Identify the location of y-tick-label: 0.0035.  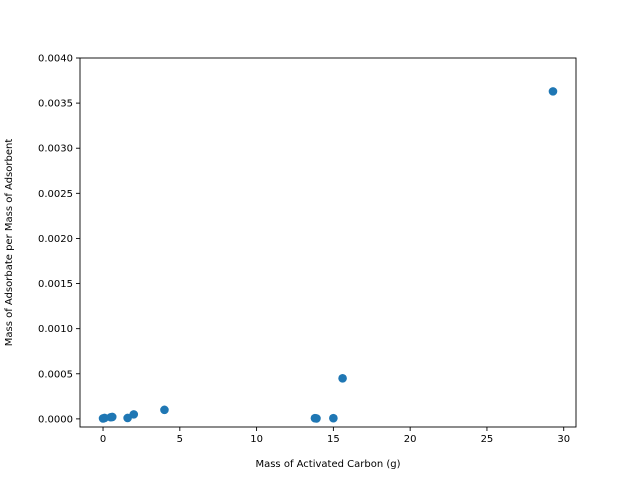
(55, 104).